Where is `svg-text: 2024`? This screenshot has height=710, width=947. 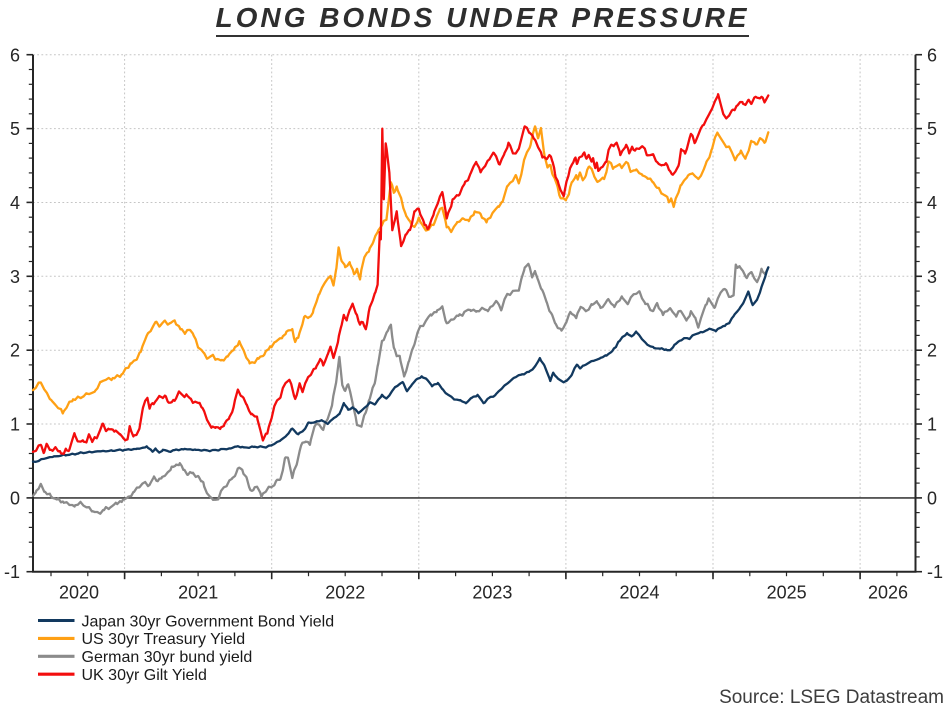
svg-text: 2024 is located at coordinates (639, 593).